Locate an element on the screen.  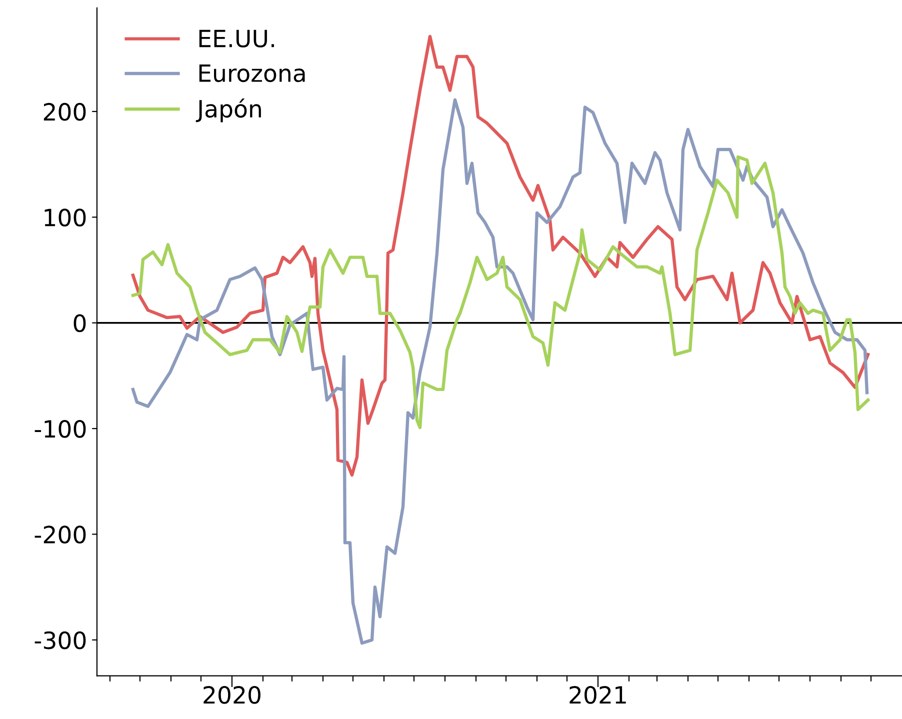
legend-label: EE.UU. is located at coordinates (236, 39).